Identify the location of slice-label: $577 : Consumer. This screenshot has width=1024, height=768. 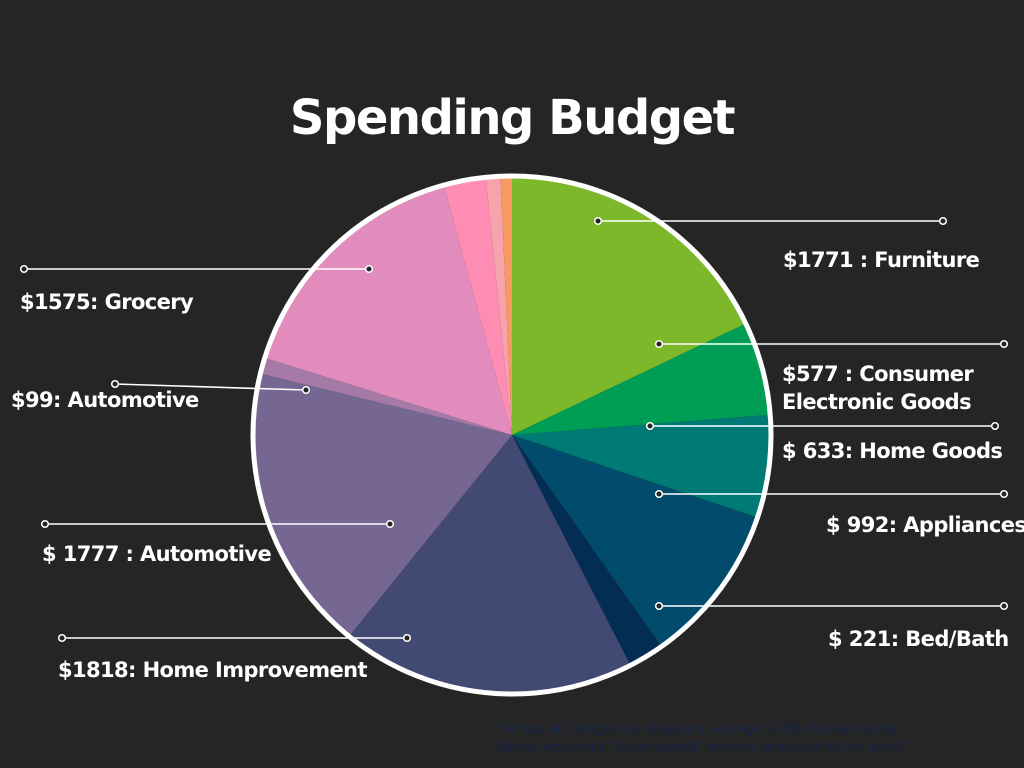
(878, 374).